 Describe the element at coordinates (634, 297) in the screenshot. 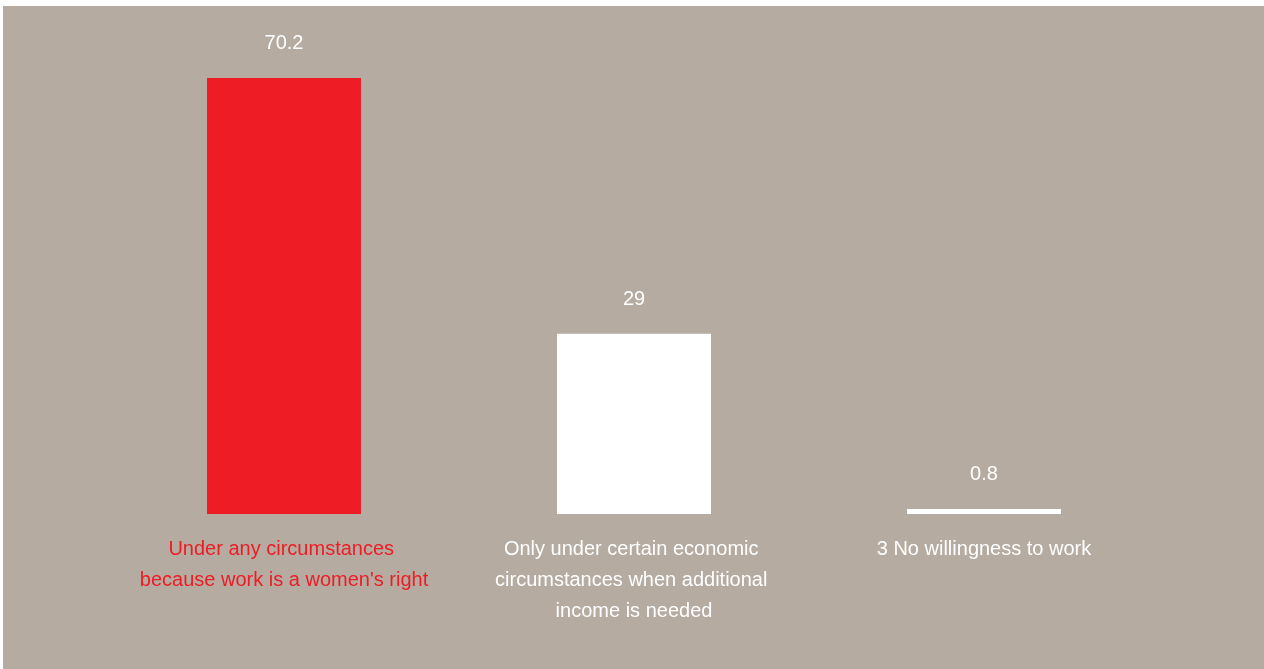

I see `data-label: 29` at that location.